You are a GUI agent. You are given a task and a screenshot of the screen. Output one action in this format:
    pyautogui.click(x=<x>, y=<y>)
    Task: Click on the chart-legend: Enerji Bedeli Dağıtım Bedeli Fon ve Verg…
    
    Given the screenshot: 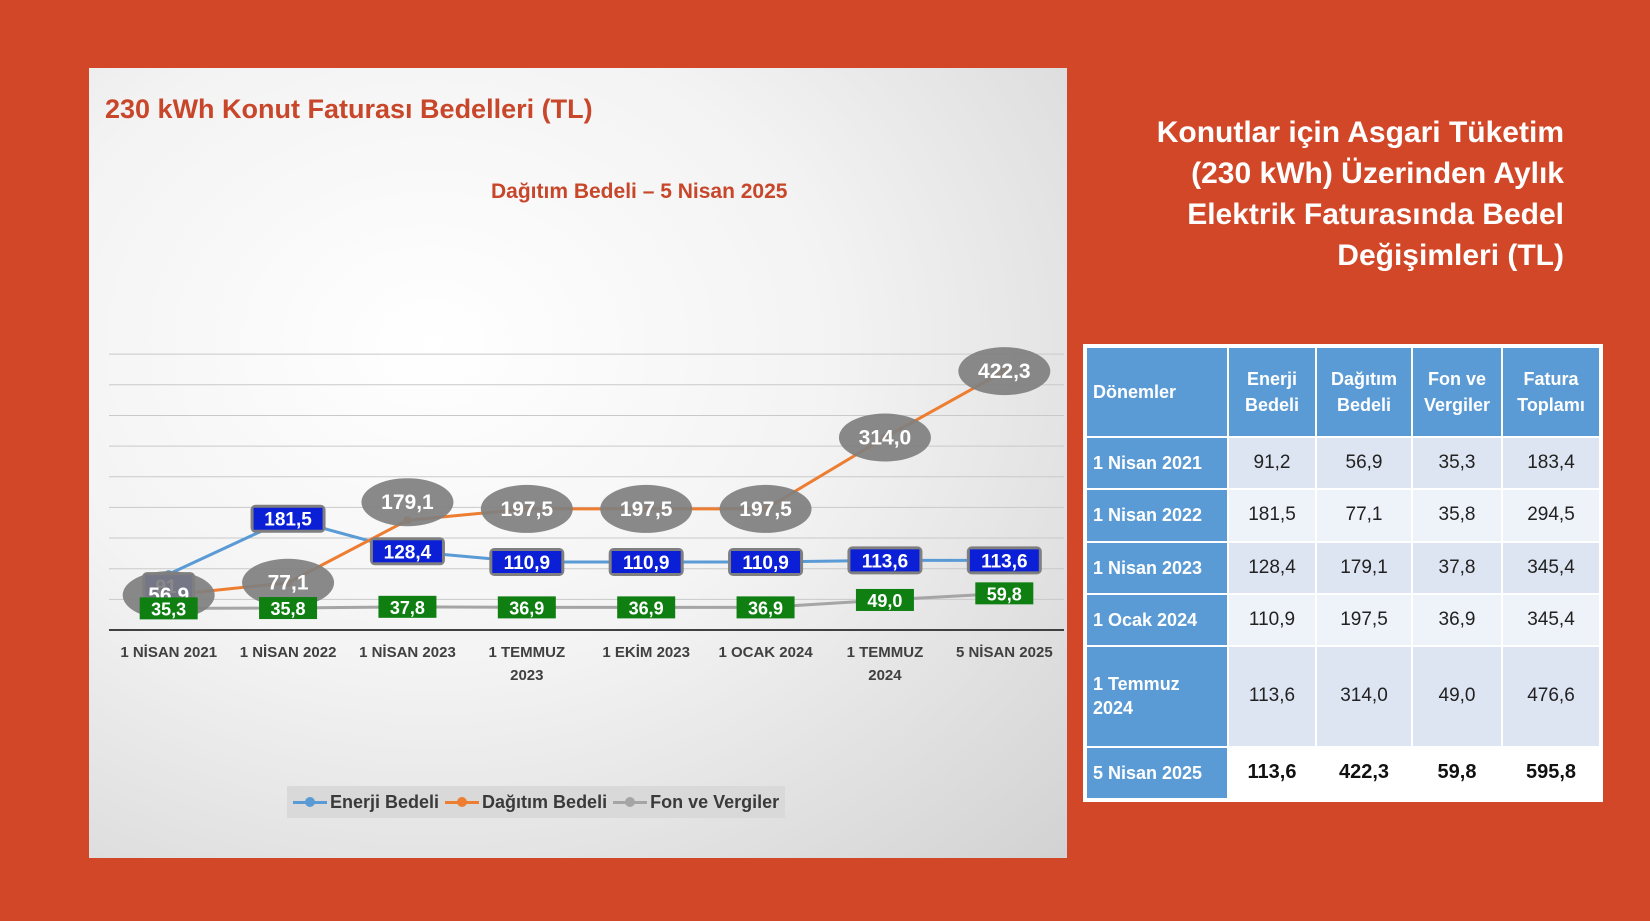 What is the action you would take?
    pyautogui.click(x=536, y=802)
    